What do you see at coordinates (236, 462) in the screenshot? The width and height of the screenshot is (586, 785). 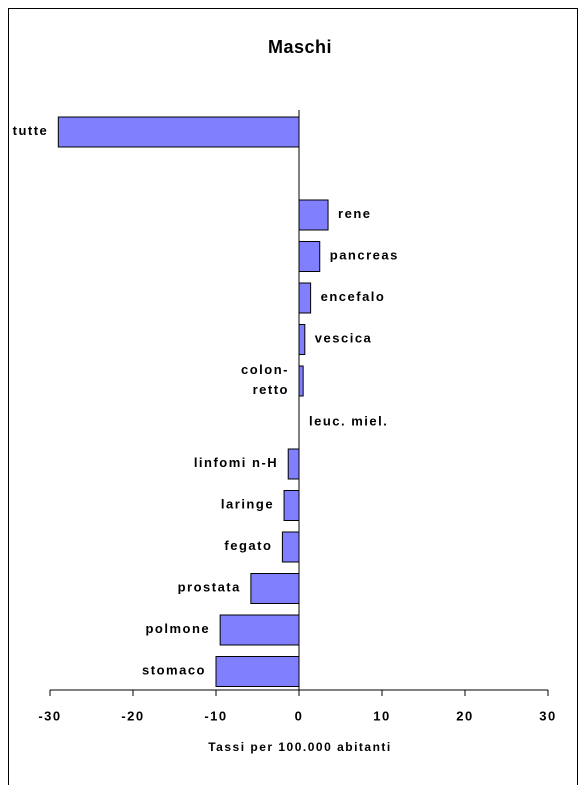 I see `category-label: linfomi n-H` at bounding box center [236, 462].